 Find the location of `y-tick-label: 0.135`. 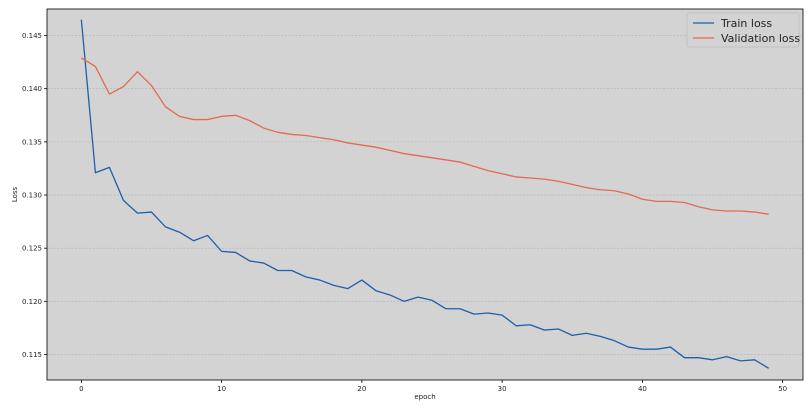

y-tick-label: 0.135 is located at coordinates (32, 142).